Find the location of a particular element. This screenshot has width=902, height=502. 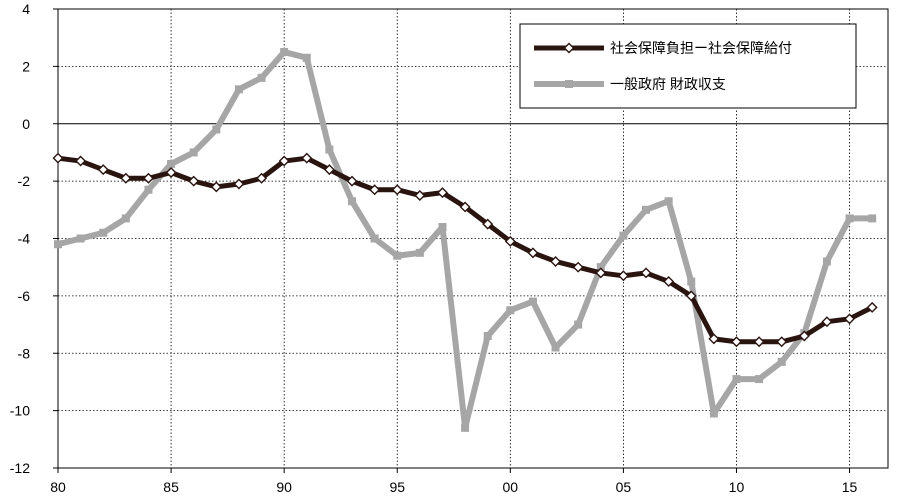

x-tick-label: 80 is located at coordinates (58, 487).